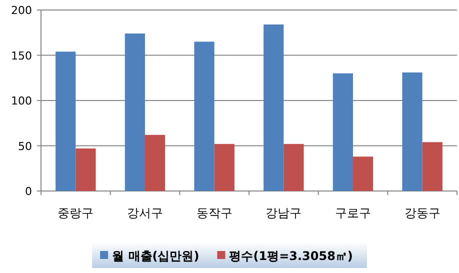 The image size is (459, 273). Describe the element at coordinates (21, 101) in the screenshot. I see `y-tick-label: 100` at that location.